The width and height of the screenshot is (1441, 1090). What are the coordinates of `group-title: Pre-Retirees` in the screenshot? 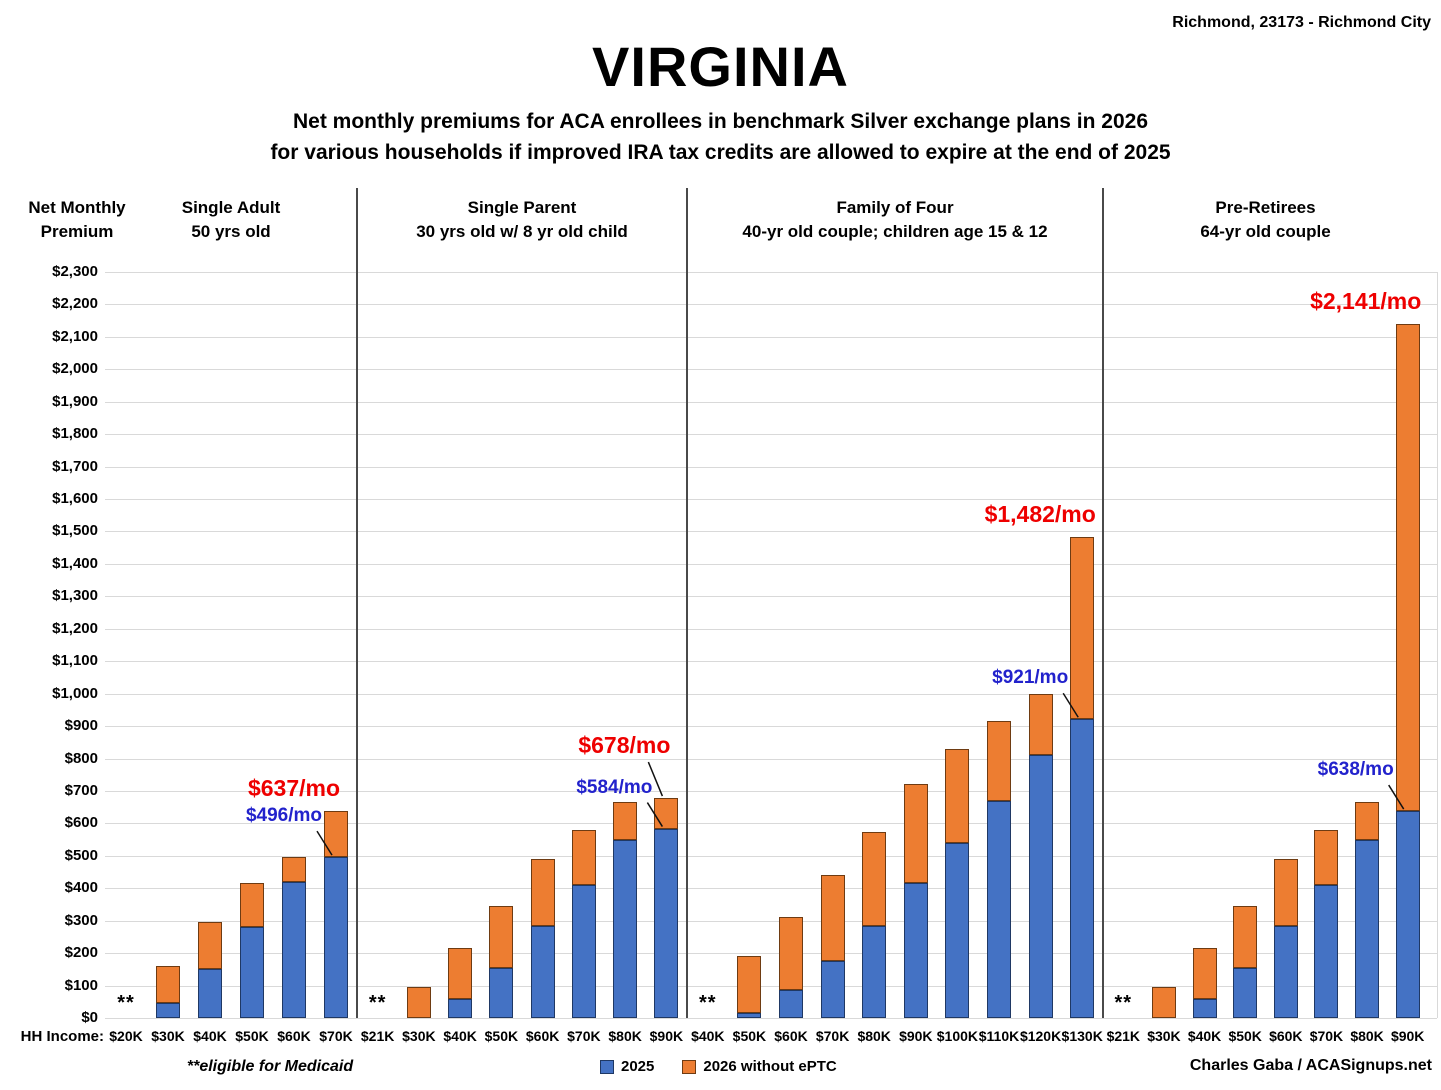 It's located at (1265, 207).